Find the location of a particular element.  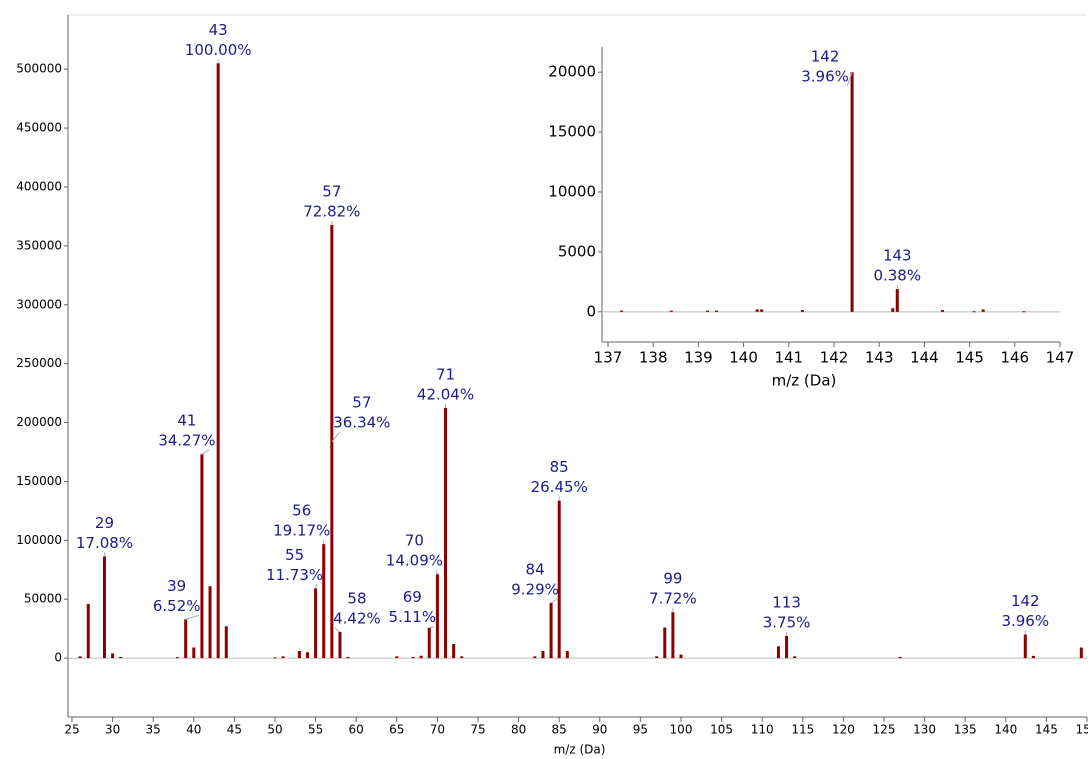

y-tick-label: 10000 is located at coordinates (572, 192).